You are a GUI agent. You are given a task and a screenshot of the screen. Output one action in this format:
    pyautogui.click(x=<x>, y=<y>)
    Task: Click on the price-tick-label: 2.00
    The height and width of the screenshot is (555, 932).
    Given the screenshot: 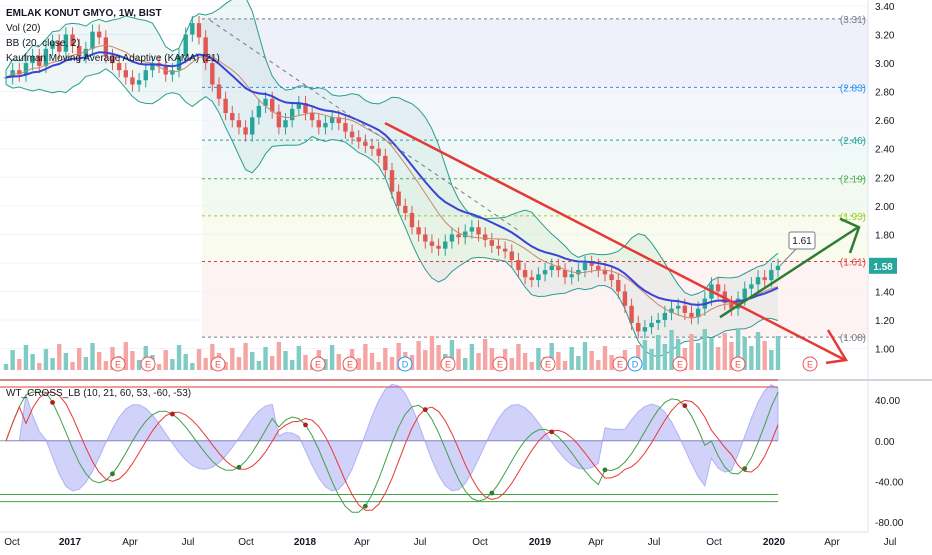 What is the action you would take?
    pyautogui.click(x=885, y=207)
    